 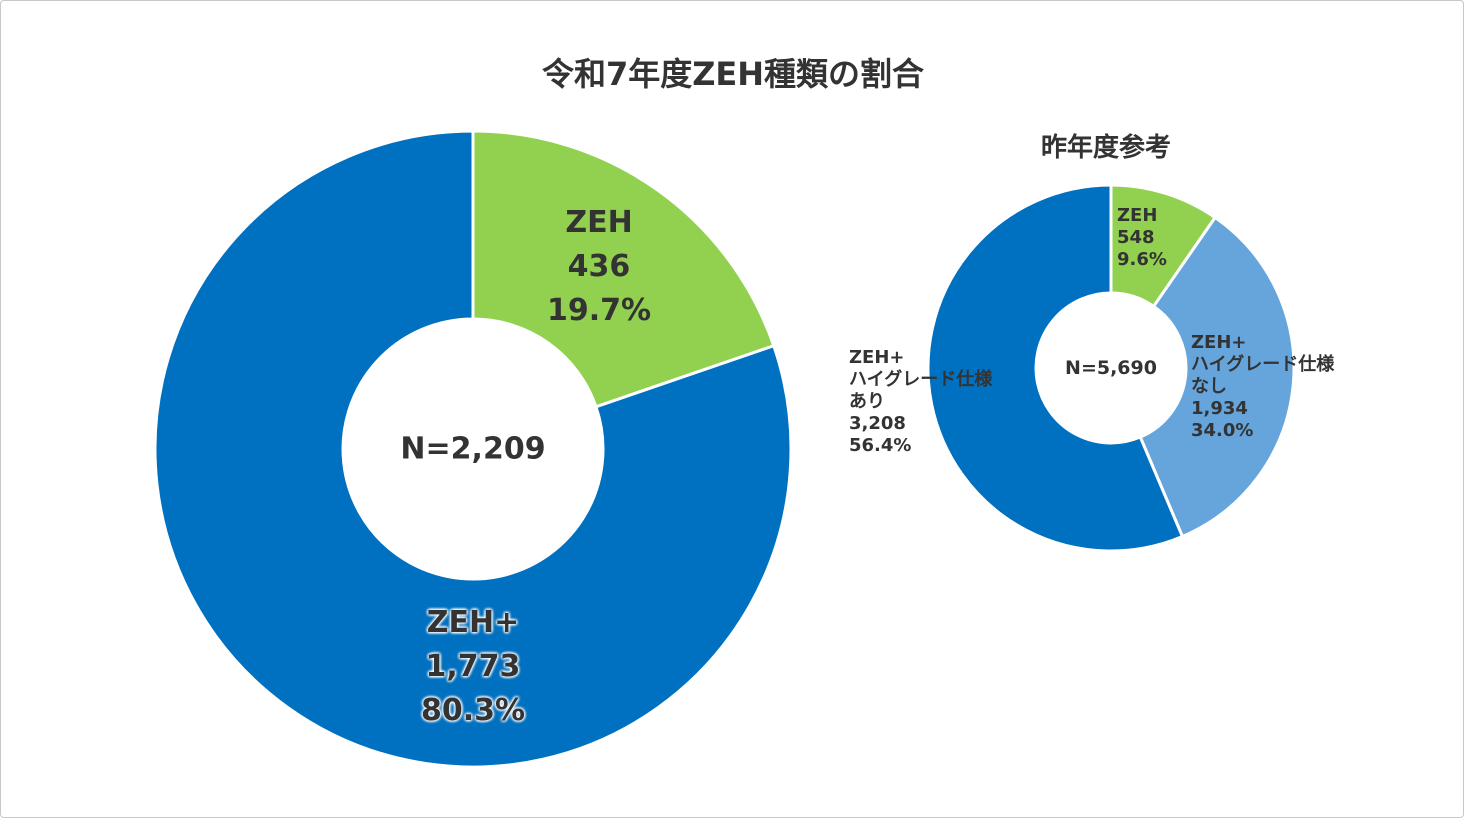 I want to click on value-label: 3,208, so click(x=877, y=423).